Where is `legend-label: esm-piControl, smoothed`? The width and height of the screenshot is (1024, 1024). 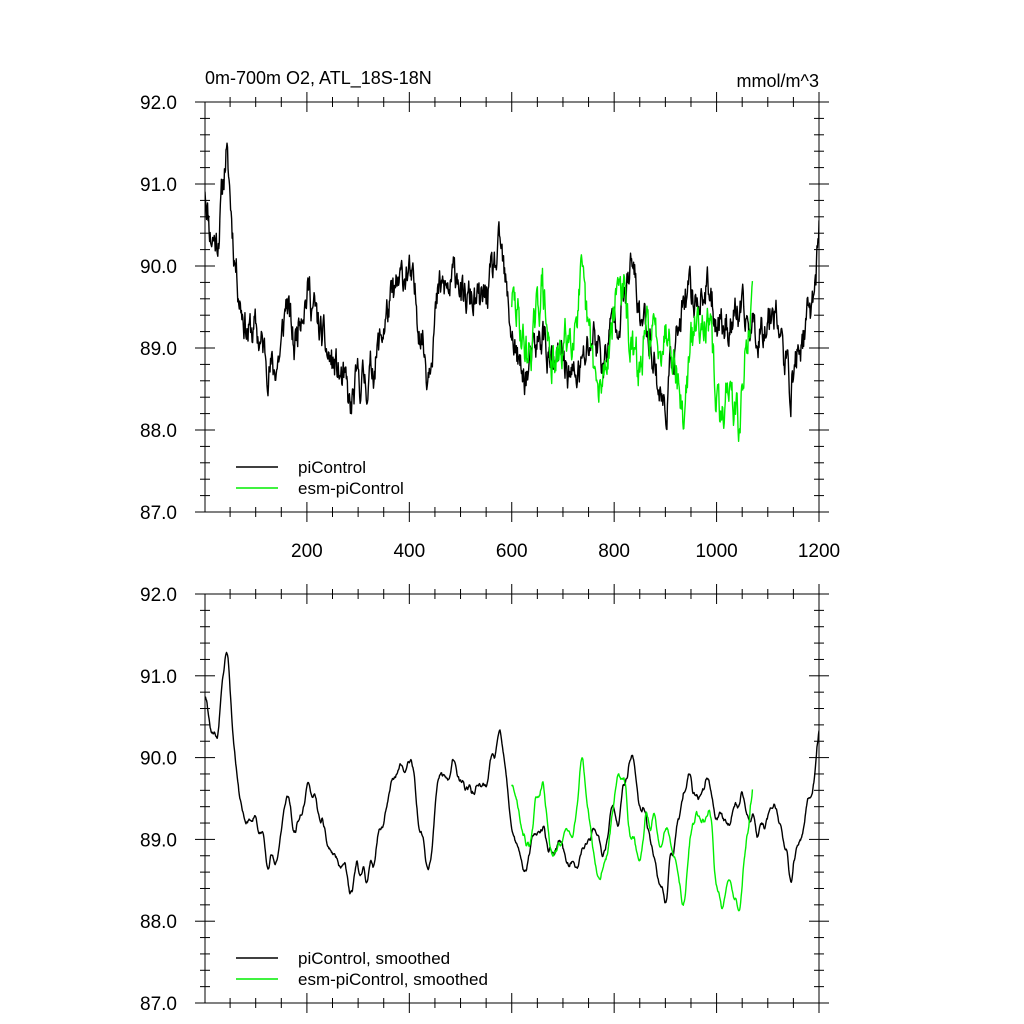
legend-label: esm-piControl, smoothed is located at coordinates (393, 979).